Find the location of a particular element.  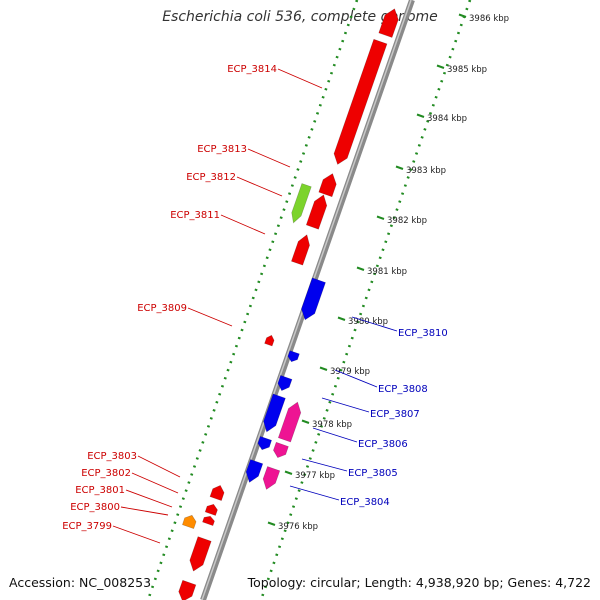

gene-ecp-3804b-arrow is located at coordinates (271, 478).